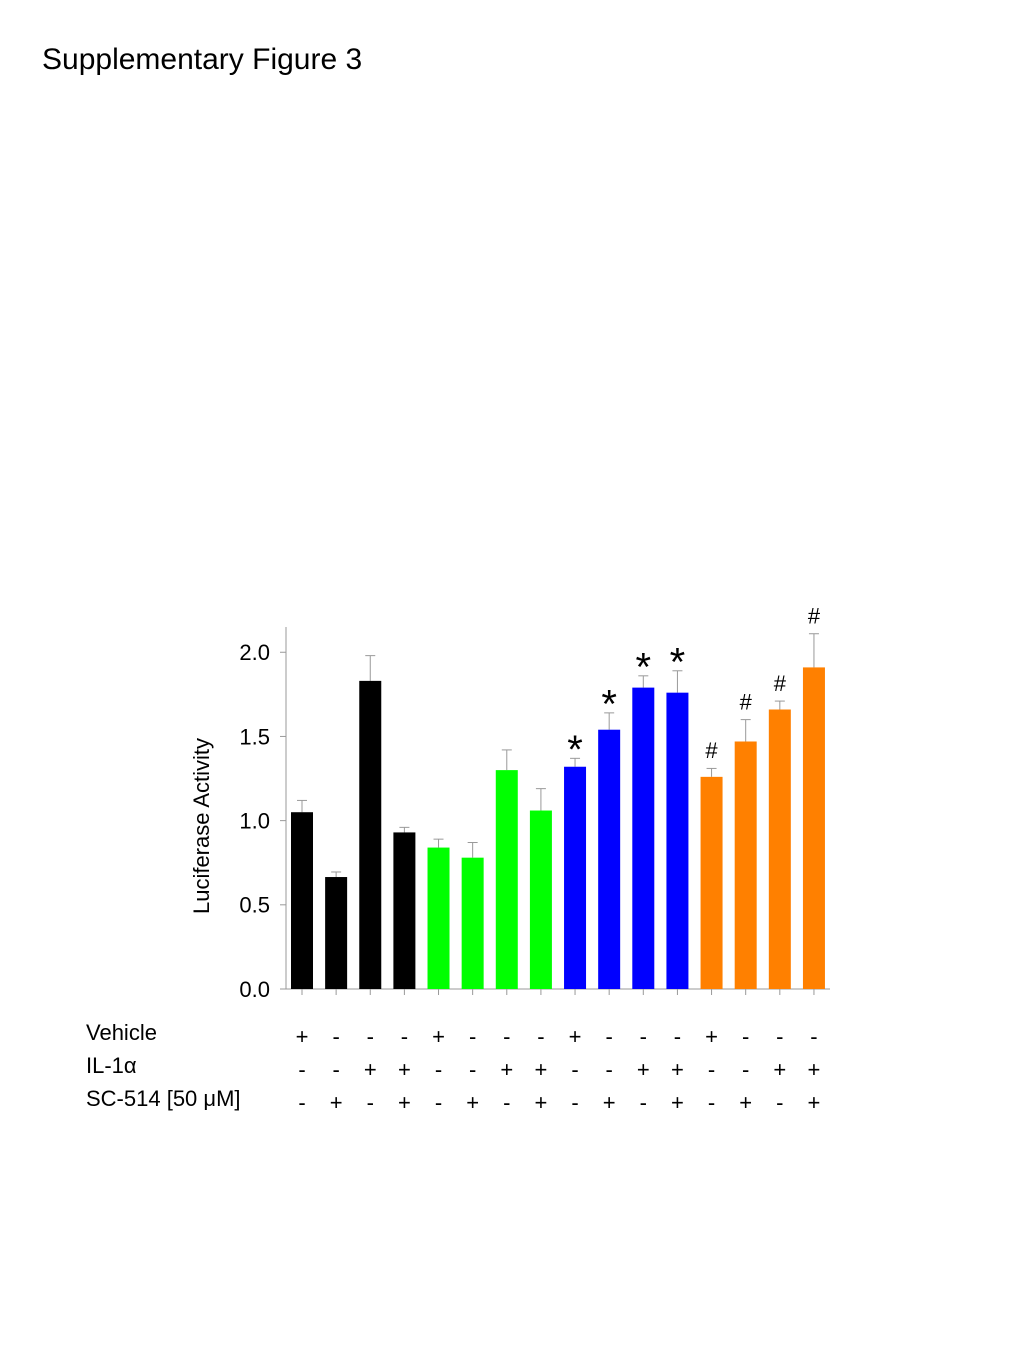 The image size is (1024, 1365). Describe the element at coordinates (202, 59) in the screenshot. I see `figure-title: Supplementary Figure 3` at that location.